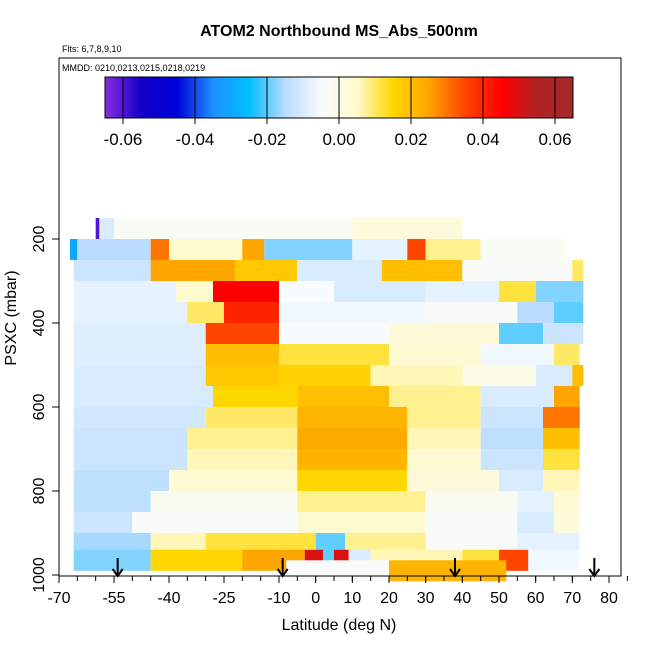 The width and height of the screenshot is (650, 655). Describe the element at coordinates (39, 407) in the screenshot. I see `y-tick-label: 600` at that location.